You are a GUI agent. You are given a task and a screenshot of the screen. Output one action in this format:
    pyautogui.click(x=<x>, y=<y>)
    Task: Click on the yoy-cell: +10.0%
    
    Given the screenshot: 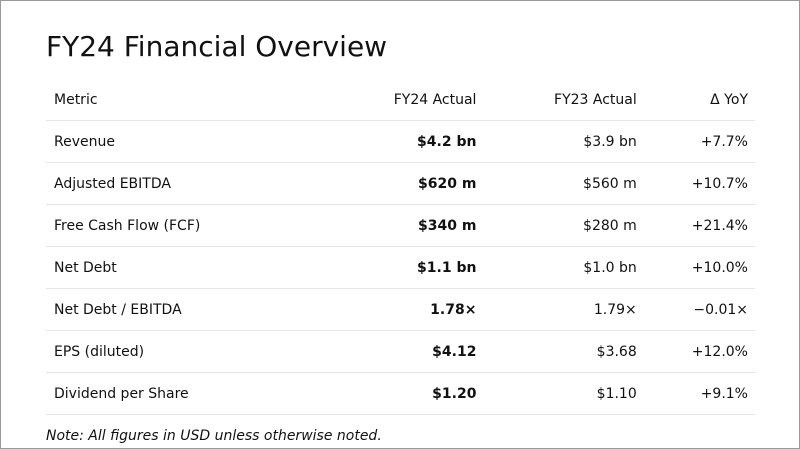 What is the action you would take?
    pyautogui.click(x=695, y=267)
    